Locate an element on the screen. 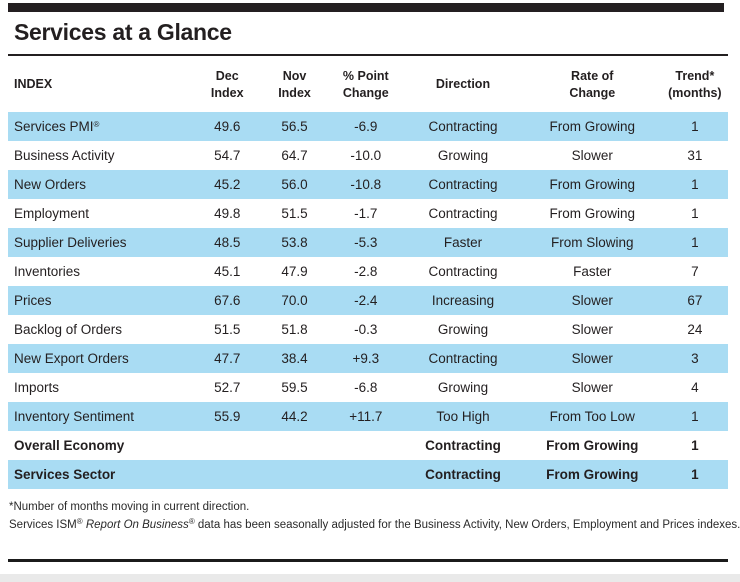 The height and width of the screenshot is (582, 740). cell-pct-change: -10.0 is located at coordinates (366, 155).